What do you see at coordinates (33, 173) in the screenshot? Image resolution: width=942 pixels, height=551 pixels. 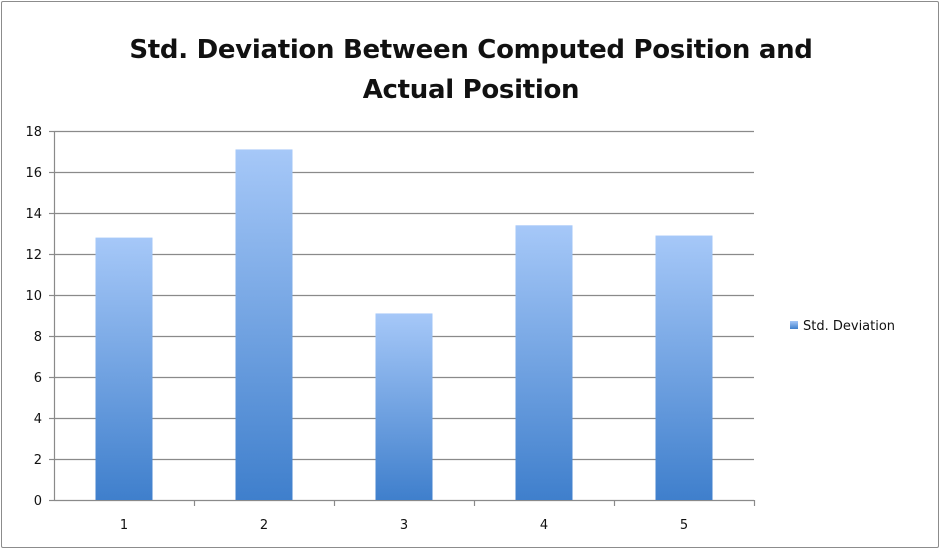 I see `y-tick-label-16: 16` at bounding box center [33, 173].